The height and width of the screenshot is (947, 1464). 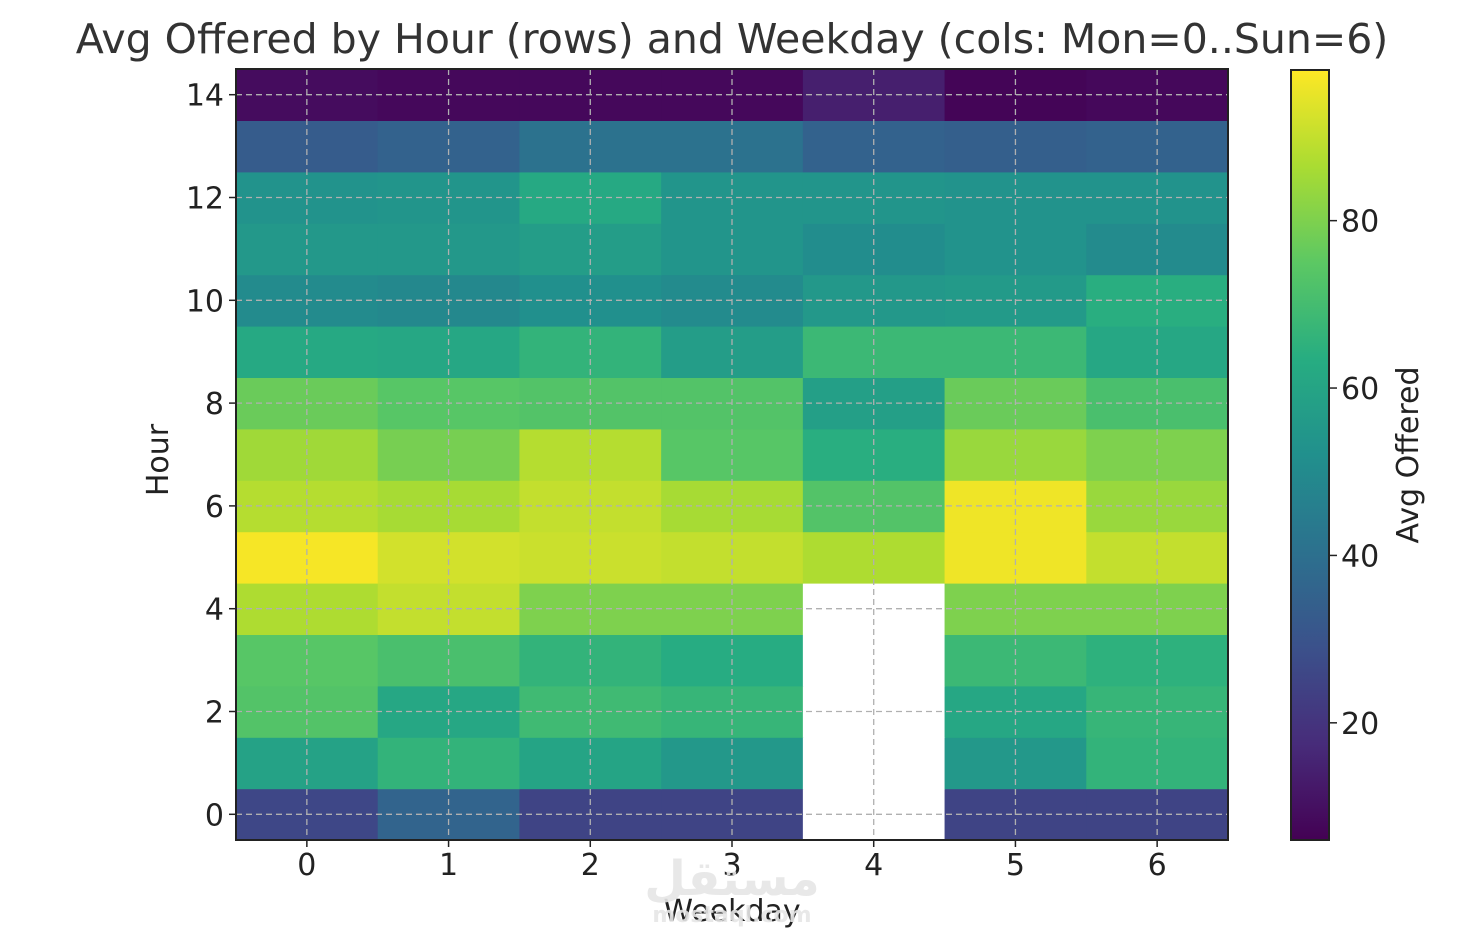 What do you see at coordinates (214, 404) in the screenshot?
I see `y-tick-label: 8` at bounding box center [214, 404].